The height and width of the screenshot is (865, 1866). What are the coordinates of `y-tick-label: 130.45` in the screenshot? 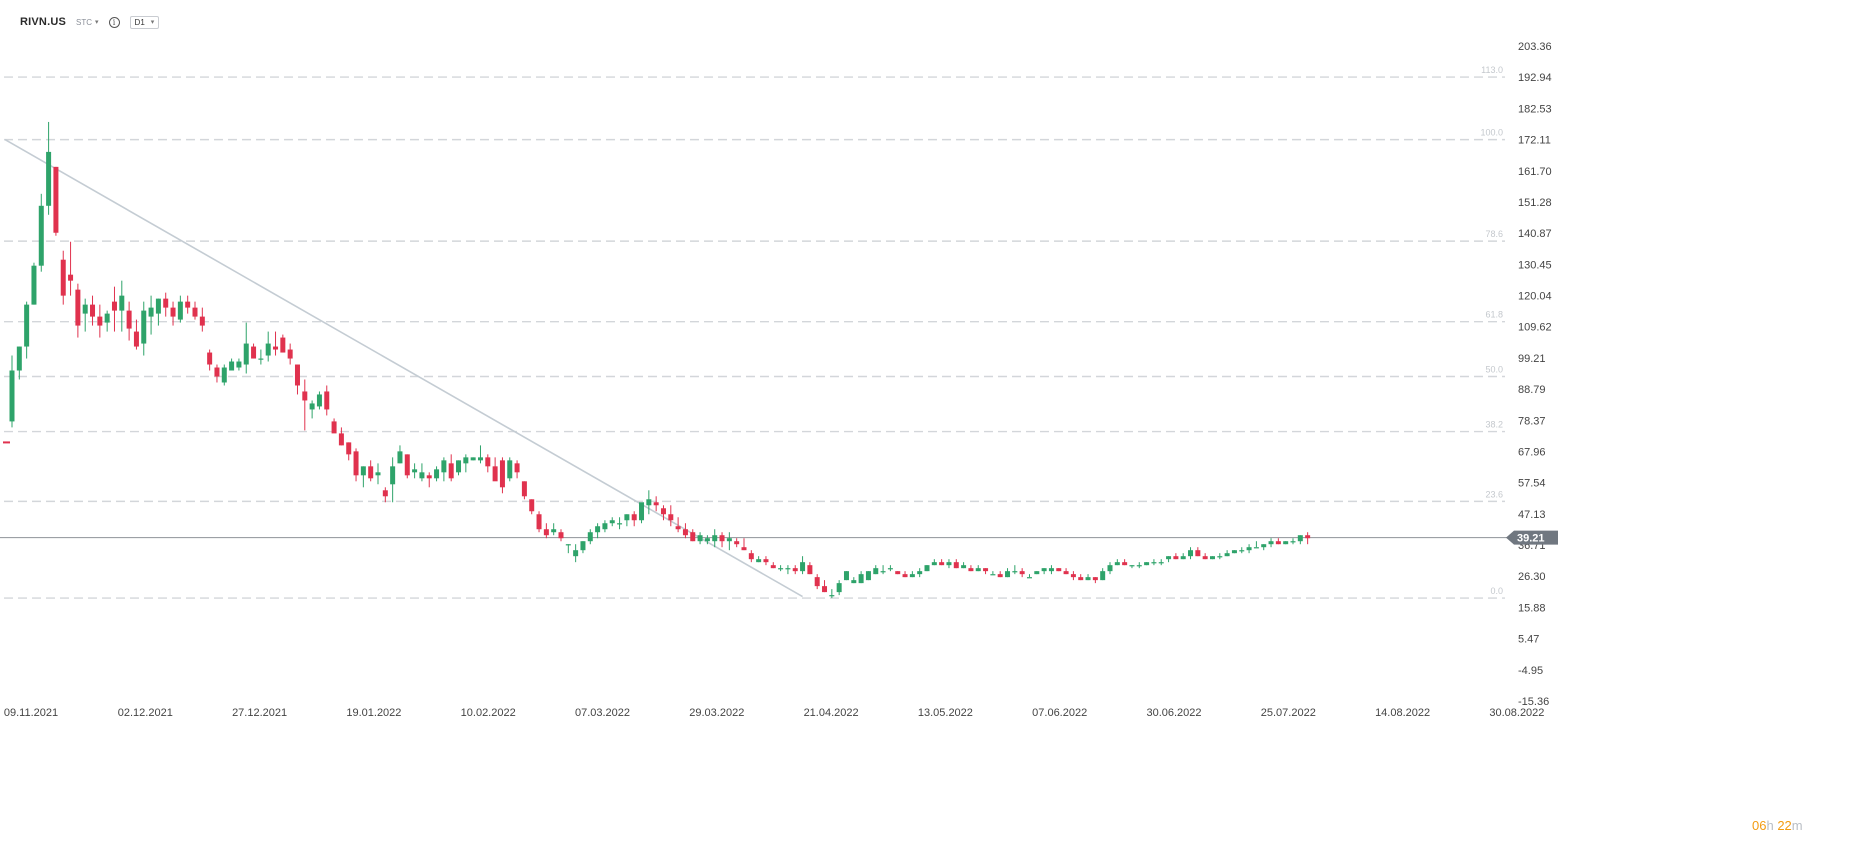 It's located at (1535, 265).